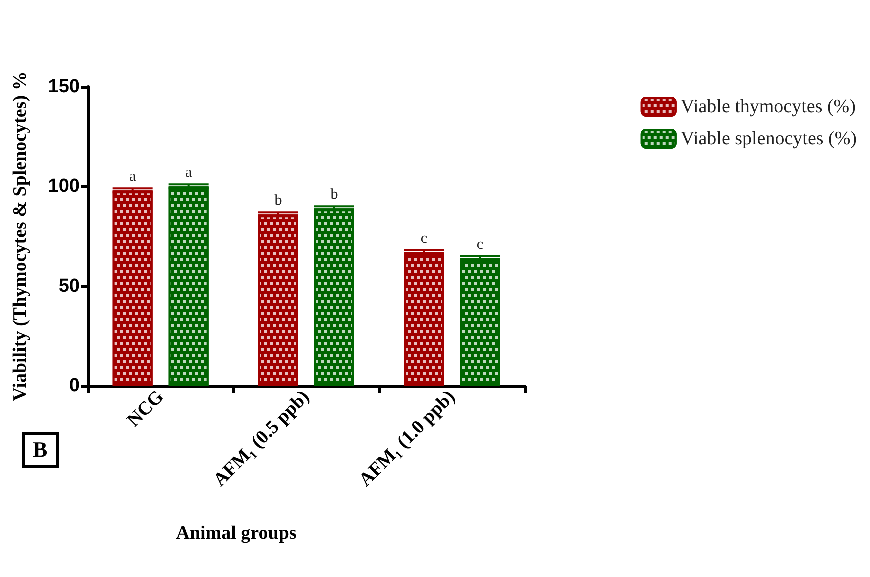 This screenshot has width=870, height=577. What do you see at coordinates (768, 107) in the screenshot?
I see `legend-label: Viable thymocytes (%)` at bounding box center [768, 107].